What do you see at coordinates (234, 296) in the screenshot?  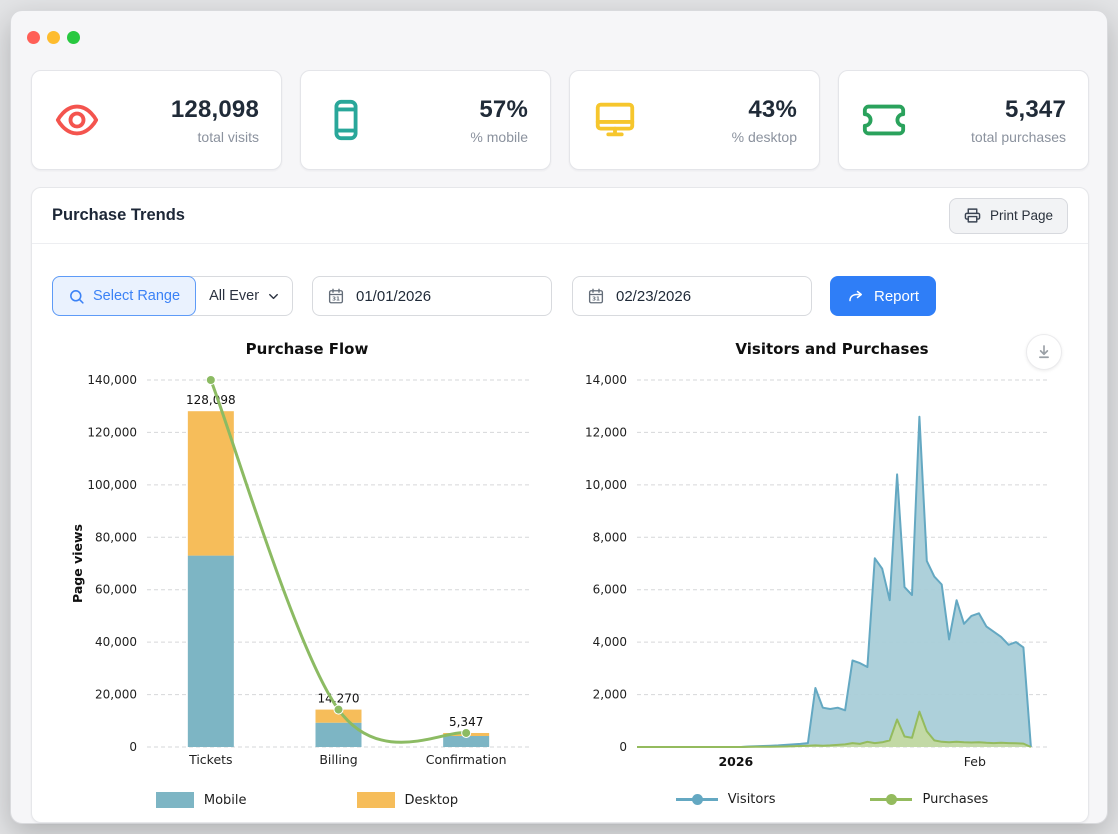 I see `event-filter-value: All Events` at bounding box center [234, 296].